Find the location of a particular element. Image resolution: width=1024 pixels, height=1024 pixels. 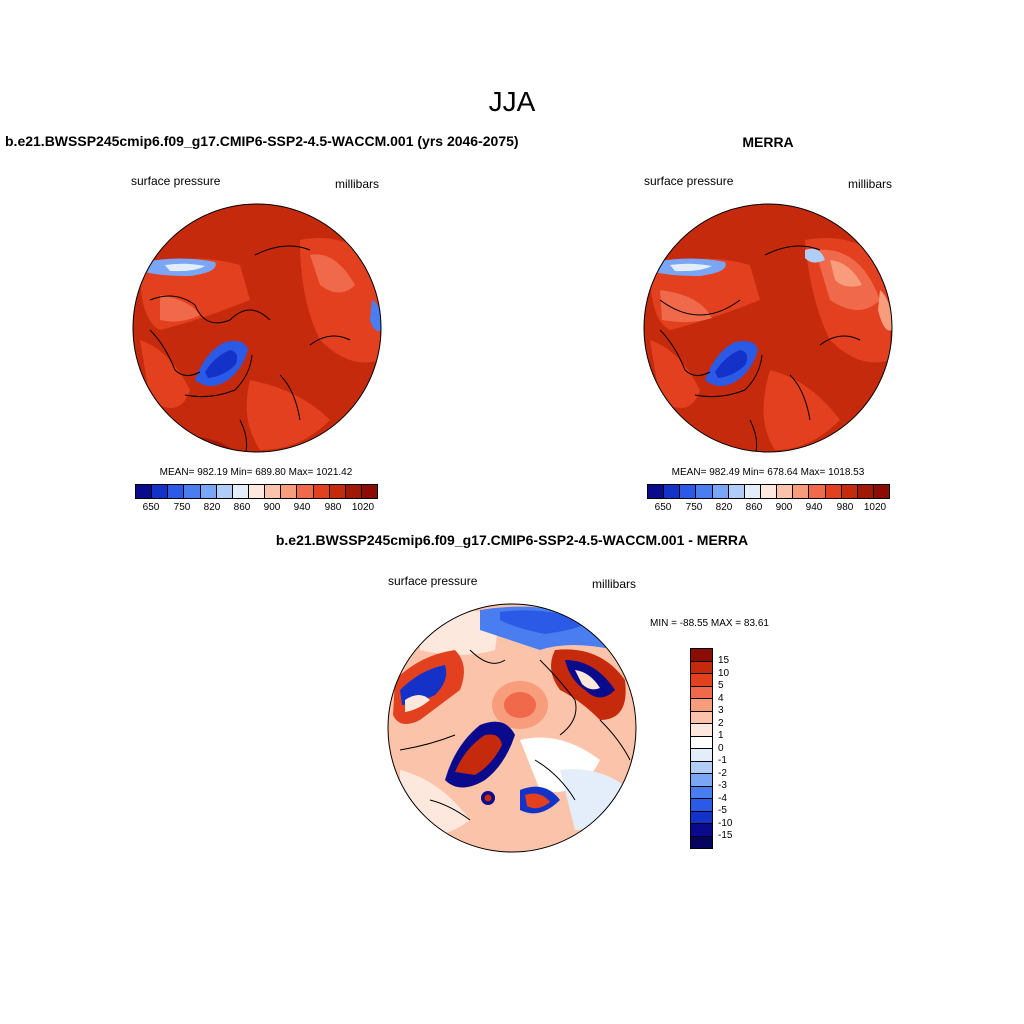

panel3-tick-label: -5 is located at coordinates (722, 810).